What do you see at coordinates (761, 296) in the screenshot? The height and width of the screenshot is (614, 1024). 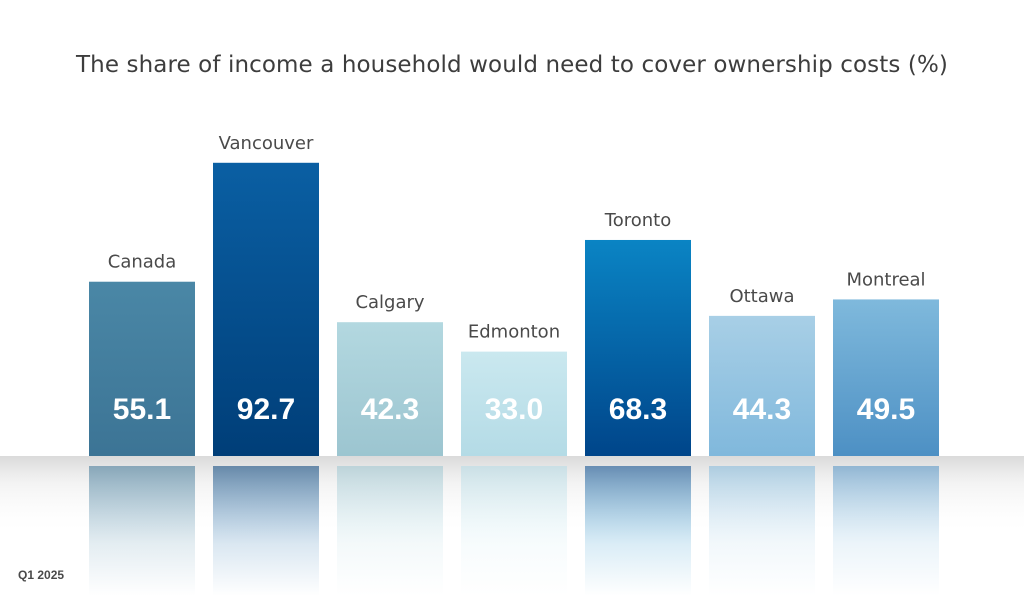 I see `category-label: Ottawa` at bounding box center [761, 296].